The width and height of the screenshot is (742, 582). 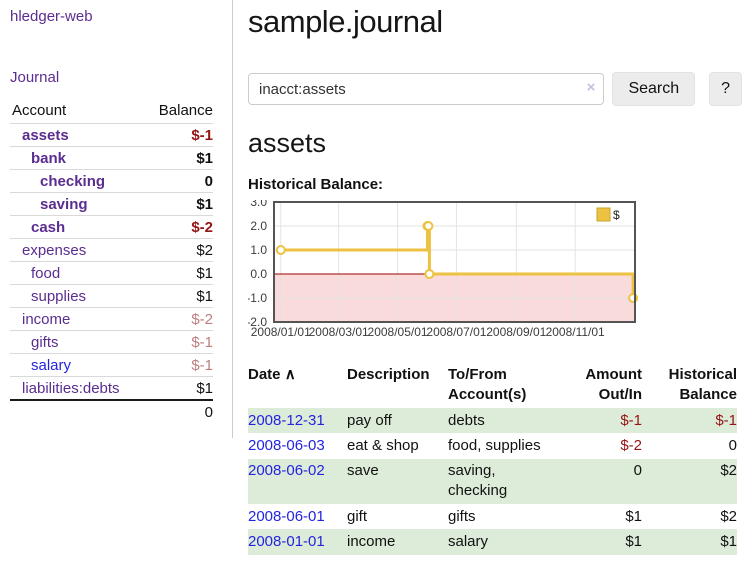 I want to click on account-row: checking 0, so click(x=111, y=181).